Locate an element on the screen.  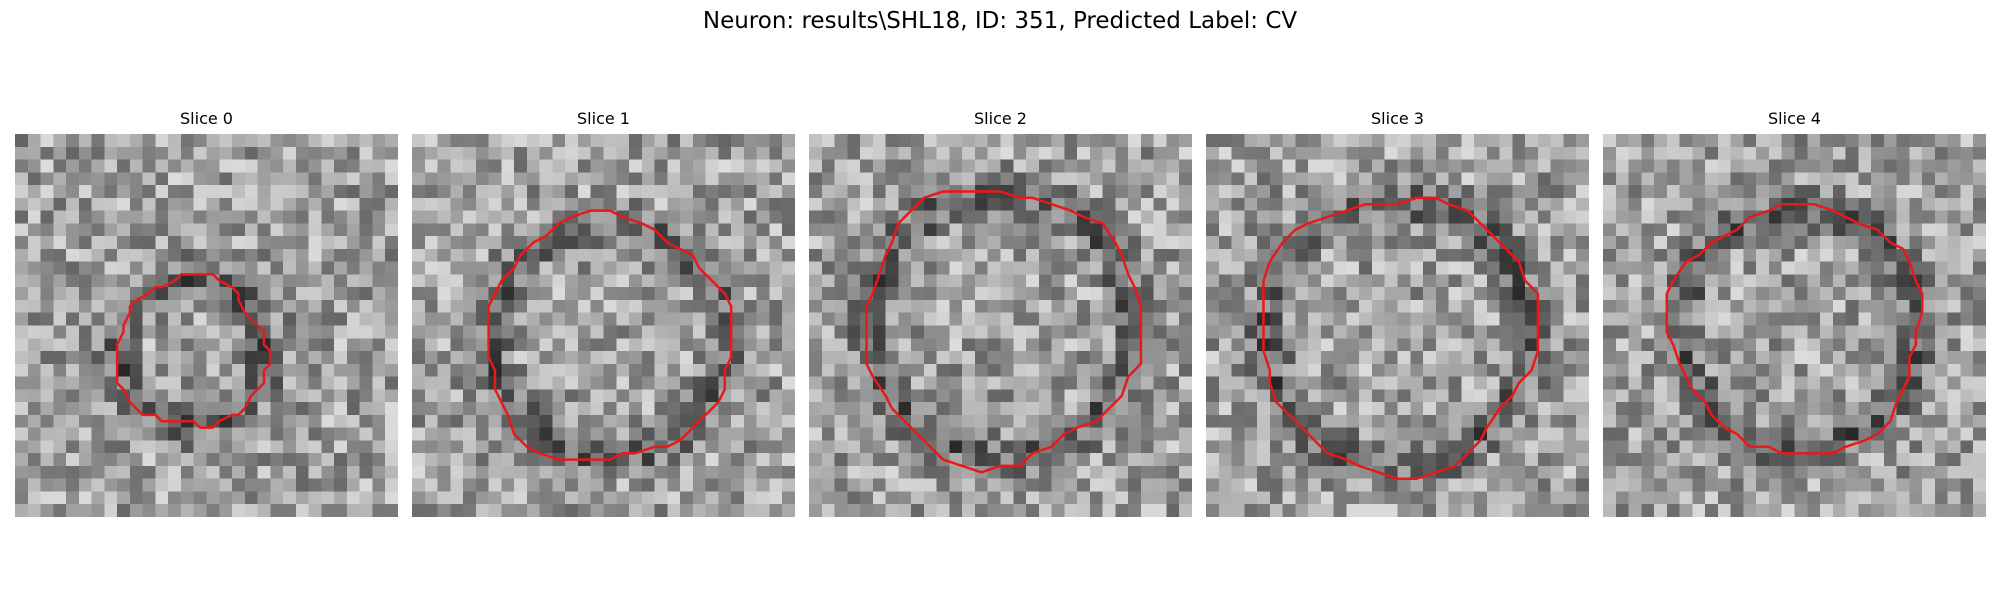
slice-title: Slice 3 is located at coordinates (1397, 118).